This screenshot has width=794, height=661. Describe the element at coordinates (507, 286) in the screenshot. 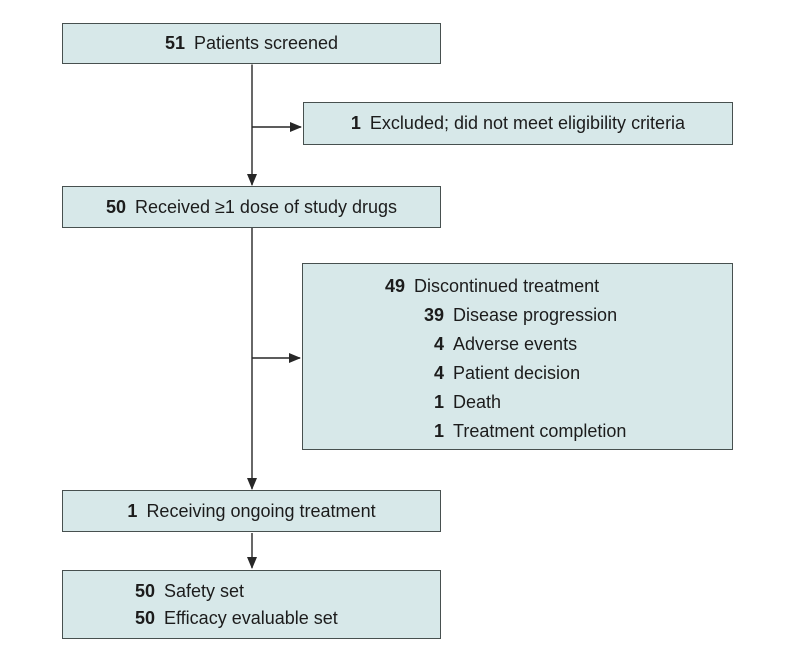

I see `label: Discontinued treatment` at that location.